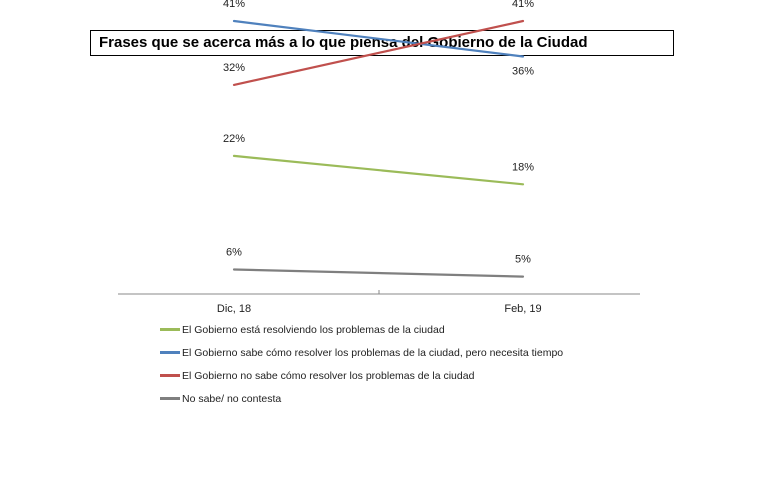 The image size is (770, 487). What do you see at coordinates (378, 170) in the screenshot?
I see `series-resolviendo-line` at bounding box center [378, 170].